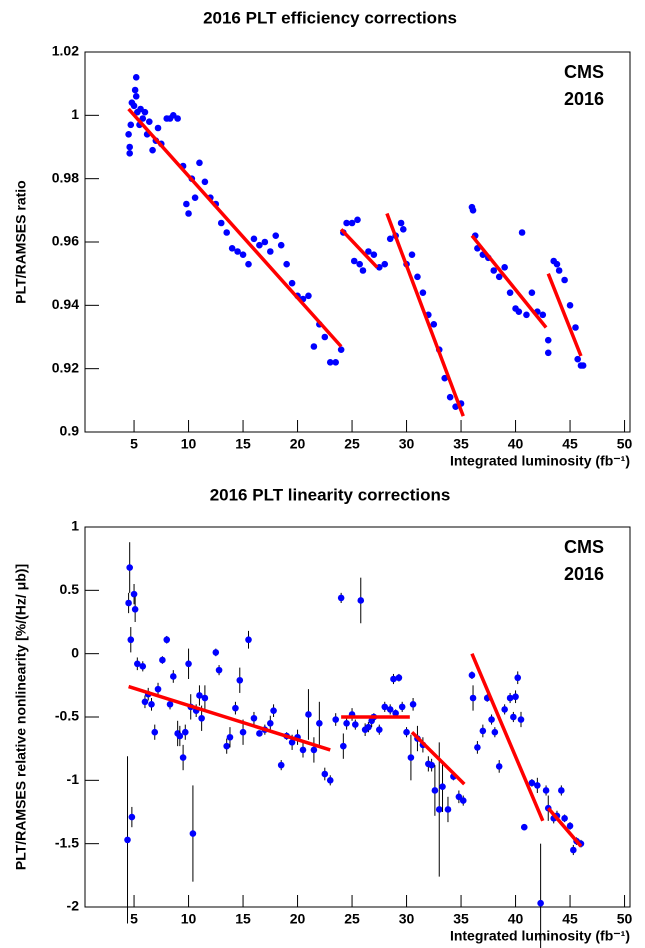  Describe the element at coordinates (75, 526) in the screenshot. I see `y-tick-label: 1` at that location.